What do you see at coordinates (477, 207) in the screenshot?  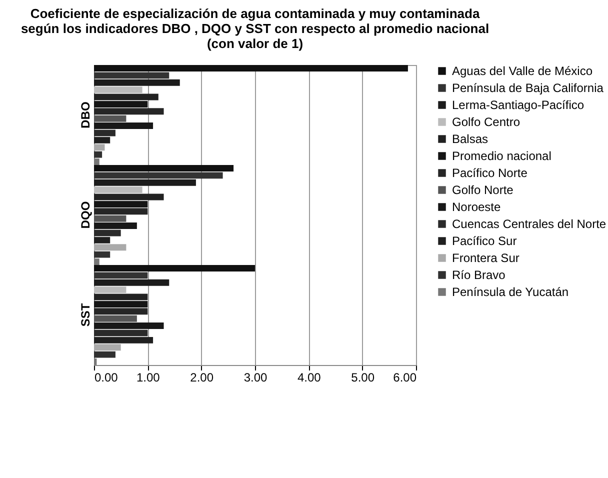 I see `legend-label: Noroeste` at bounding box center [477, 207].